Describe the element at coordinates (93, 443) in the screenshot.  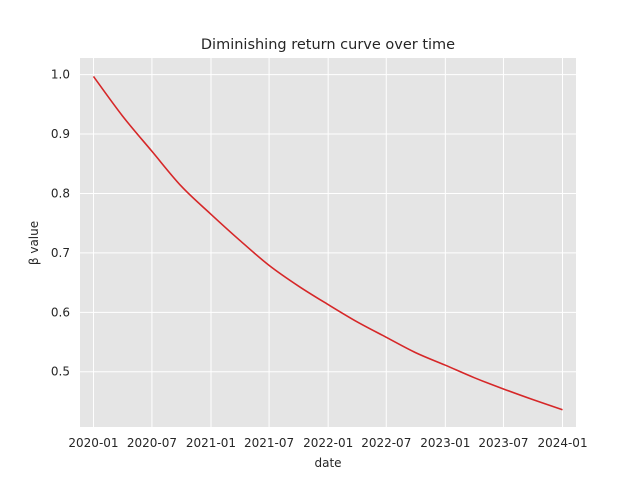
I see `x-tick-label: 2020-01` at that location.